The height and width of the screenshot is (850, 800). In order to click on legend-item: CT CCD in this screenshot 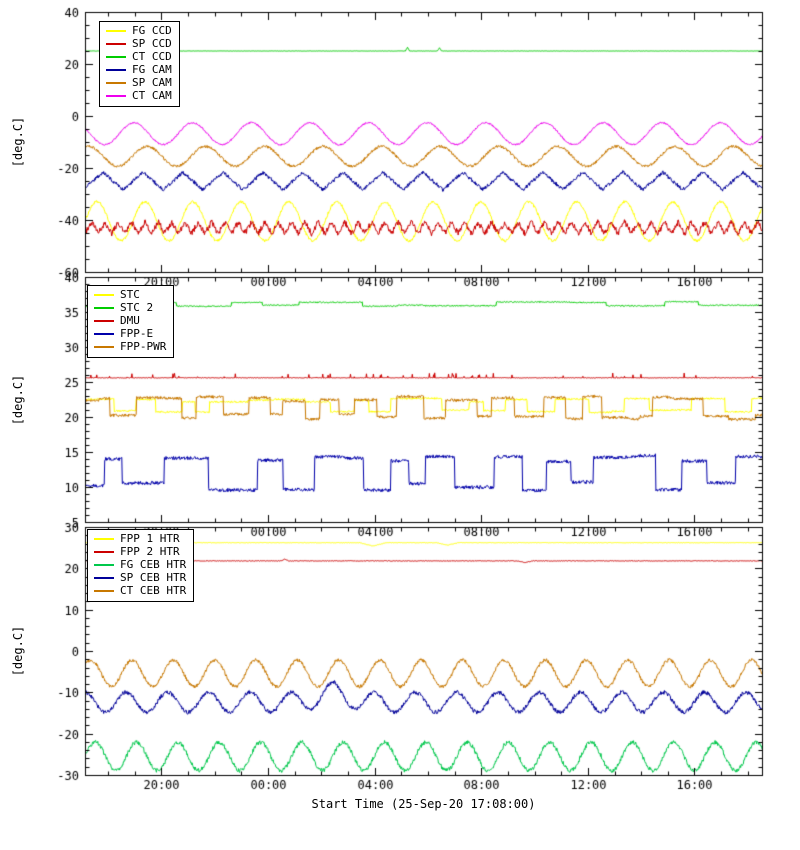, I will do `click(139, 57)`.